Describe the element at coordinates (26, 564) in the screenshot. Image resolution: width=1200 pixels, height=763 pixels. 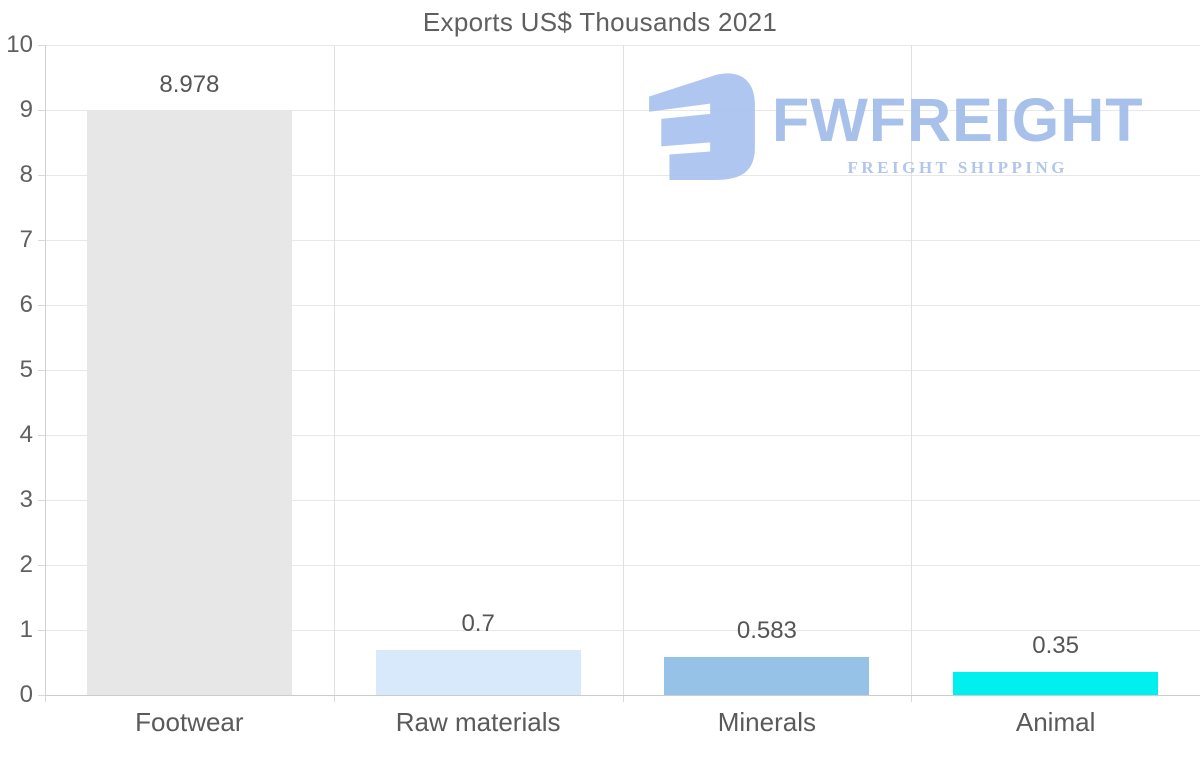
I see `y-tick-label: 2` at that location.